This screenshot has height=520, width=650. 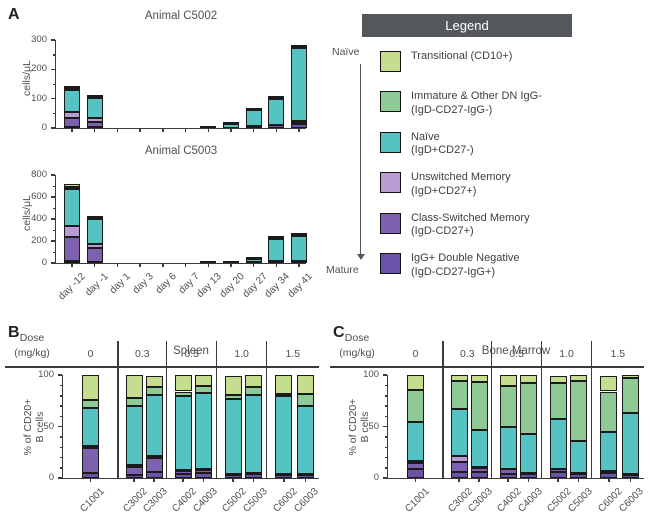 I want to click on dose-value: 0.5, so click(x=191, y=354).